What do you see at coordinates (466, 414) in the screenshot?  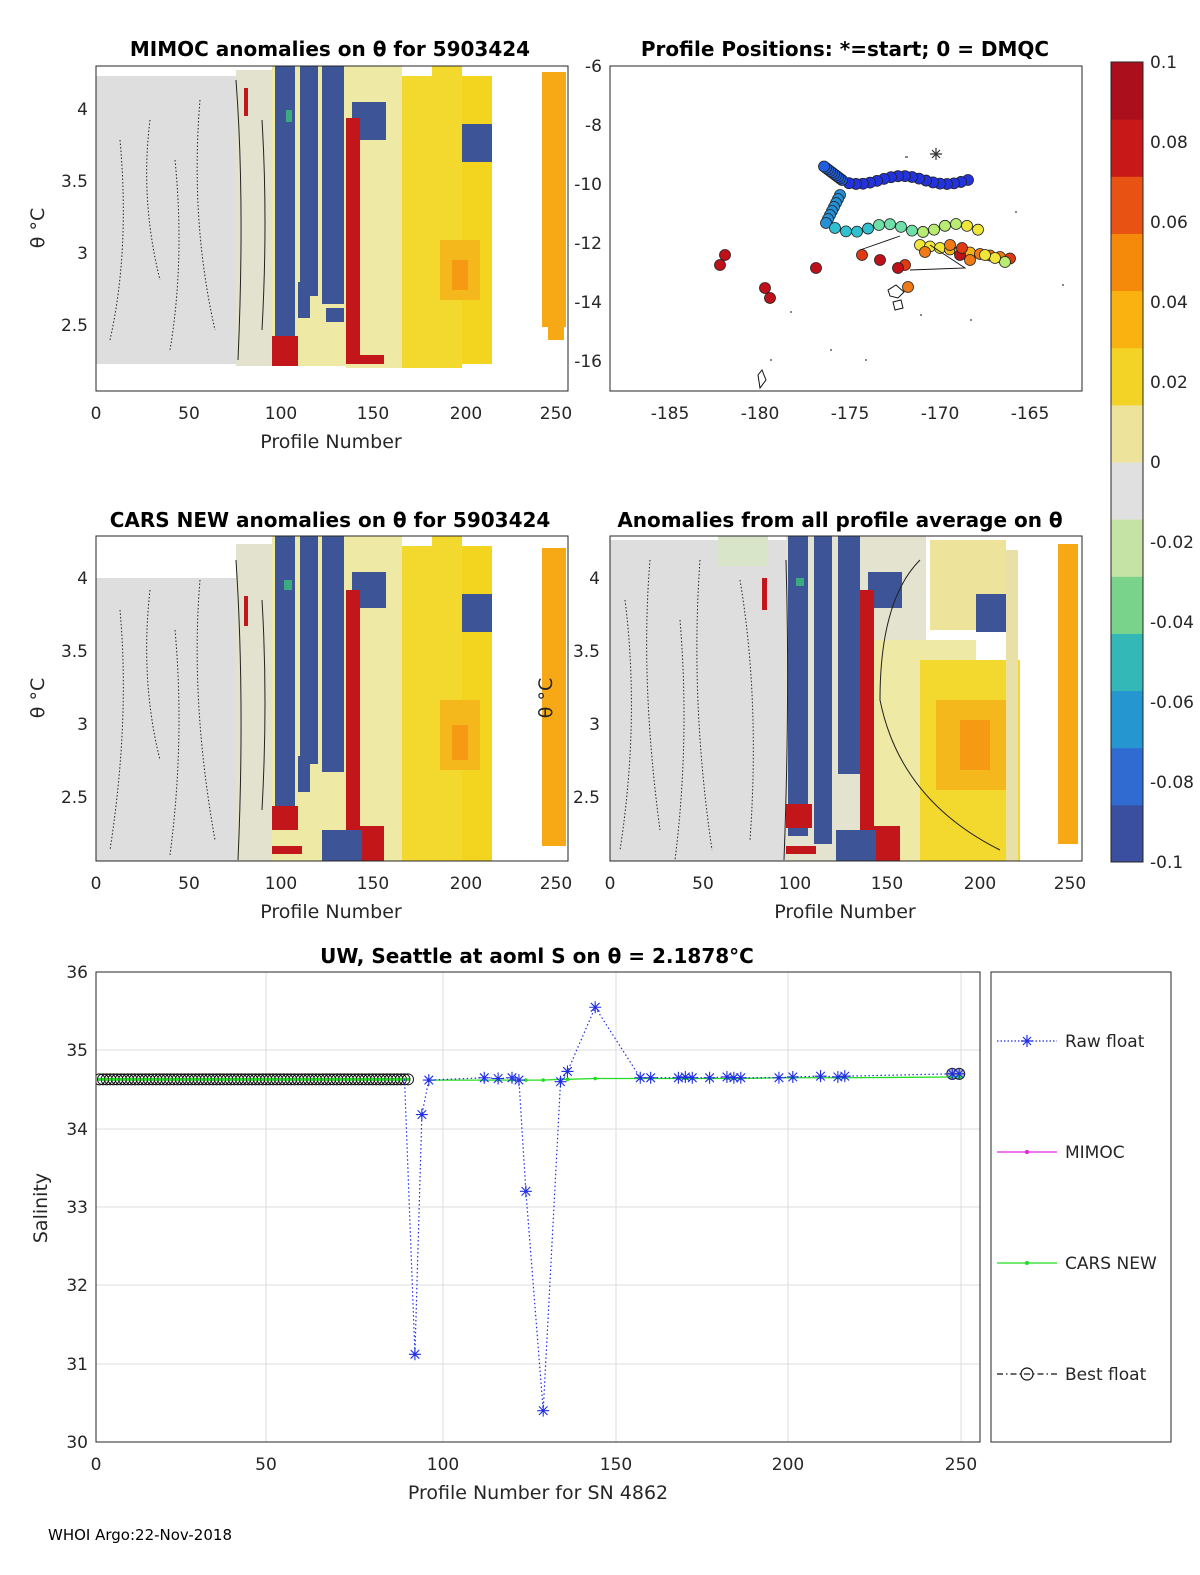 I see `mimoc-xtick: 200` at bounding box center [466, 414].